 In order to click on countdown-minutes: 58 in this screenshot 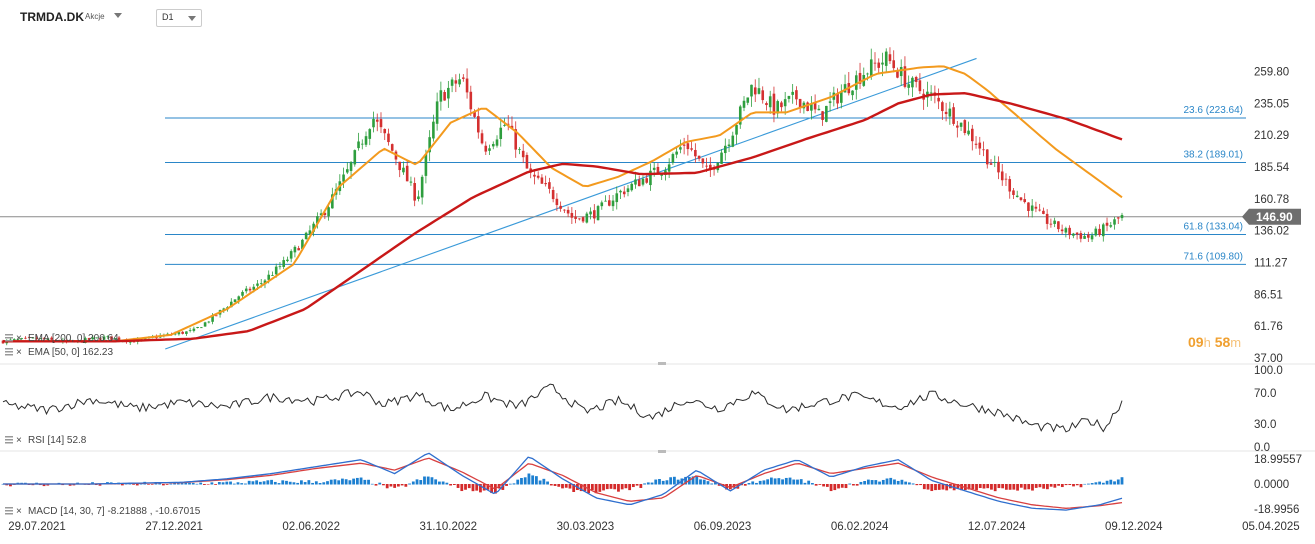, I will do `click(1222, 342)`.